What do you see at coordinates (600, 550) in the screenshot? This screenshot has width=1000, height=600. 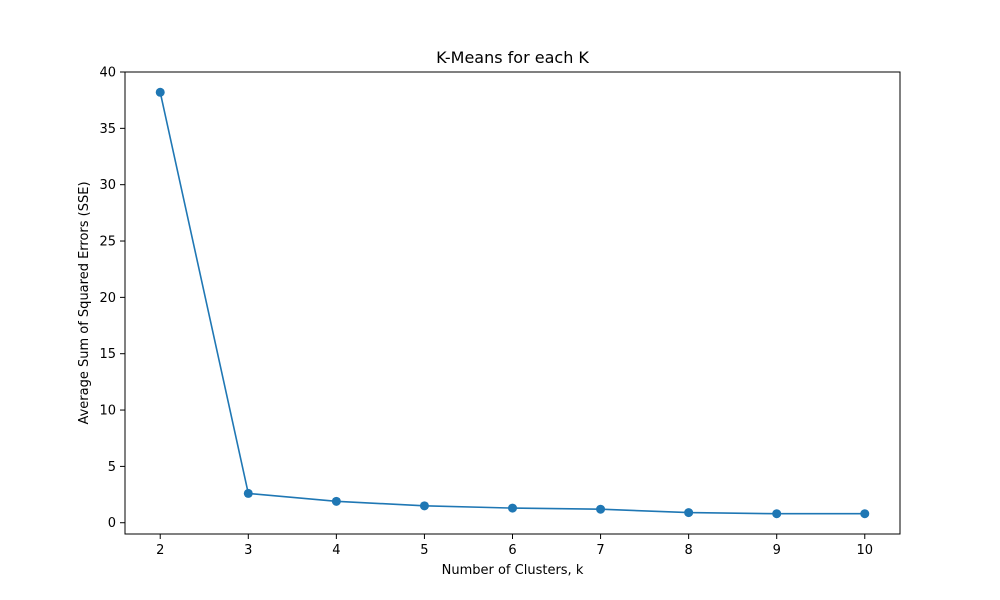 I see `x-tick-label: 7` at bounding box center [600, 550].